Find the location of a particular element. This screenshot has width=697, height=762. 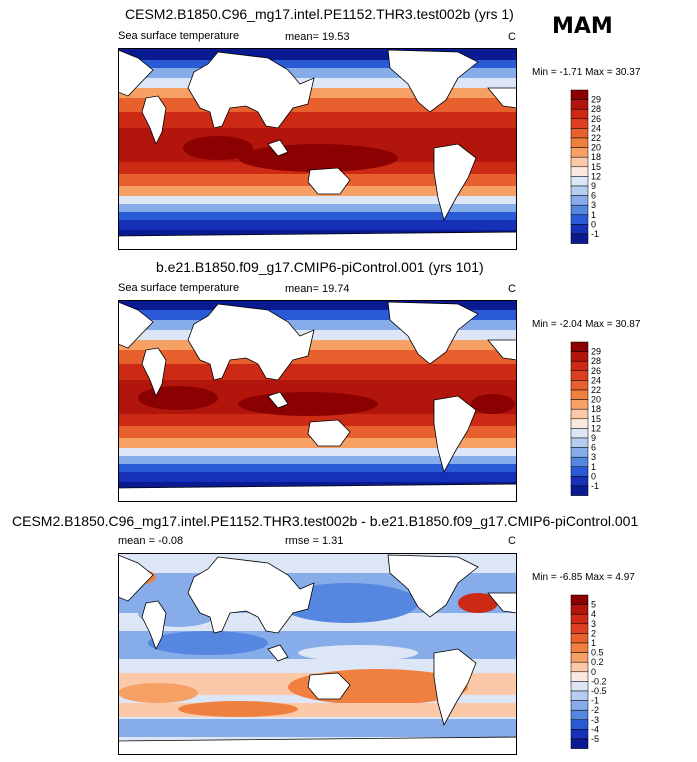

panel-1-minmax: Min = -1.71 Max = 30.37 is located at coordinates (586, 72).